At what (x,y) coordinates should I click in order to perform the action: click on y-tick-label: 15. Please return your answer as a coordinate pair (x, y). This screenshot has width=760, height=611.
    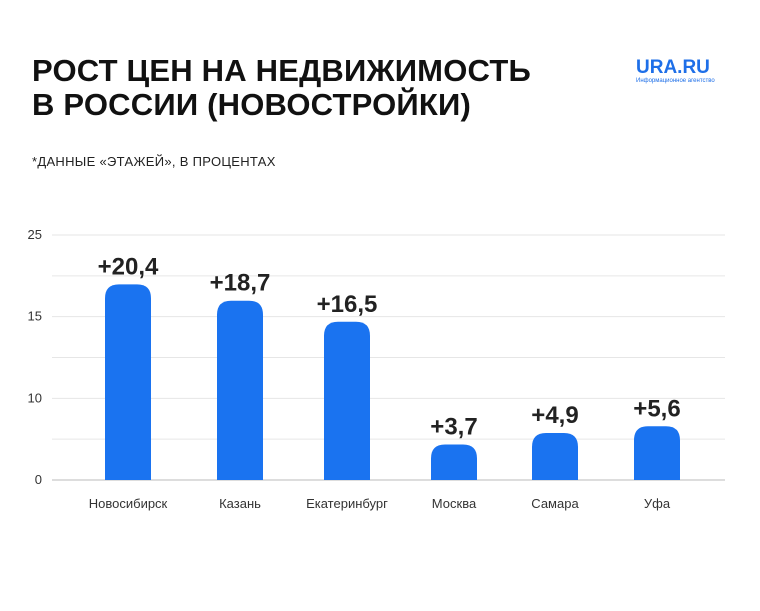
    Looking at the image, I should click on (35, 316).